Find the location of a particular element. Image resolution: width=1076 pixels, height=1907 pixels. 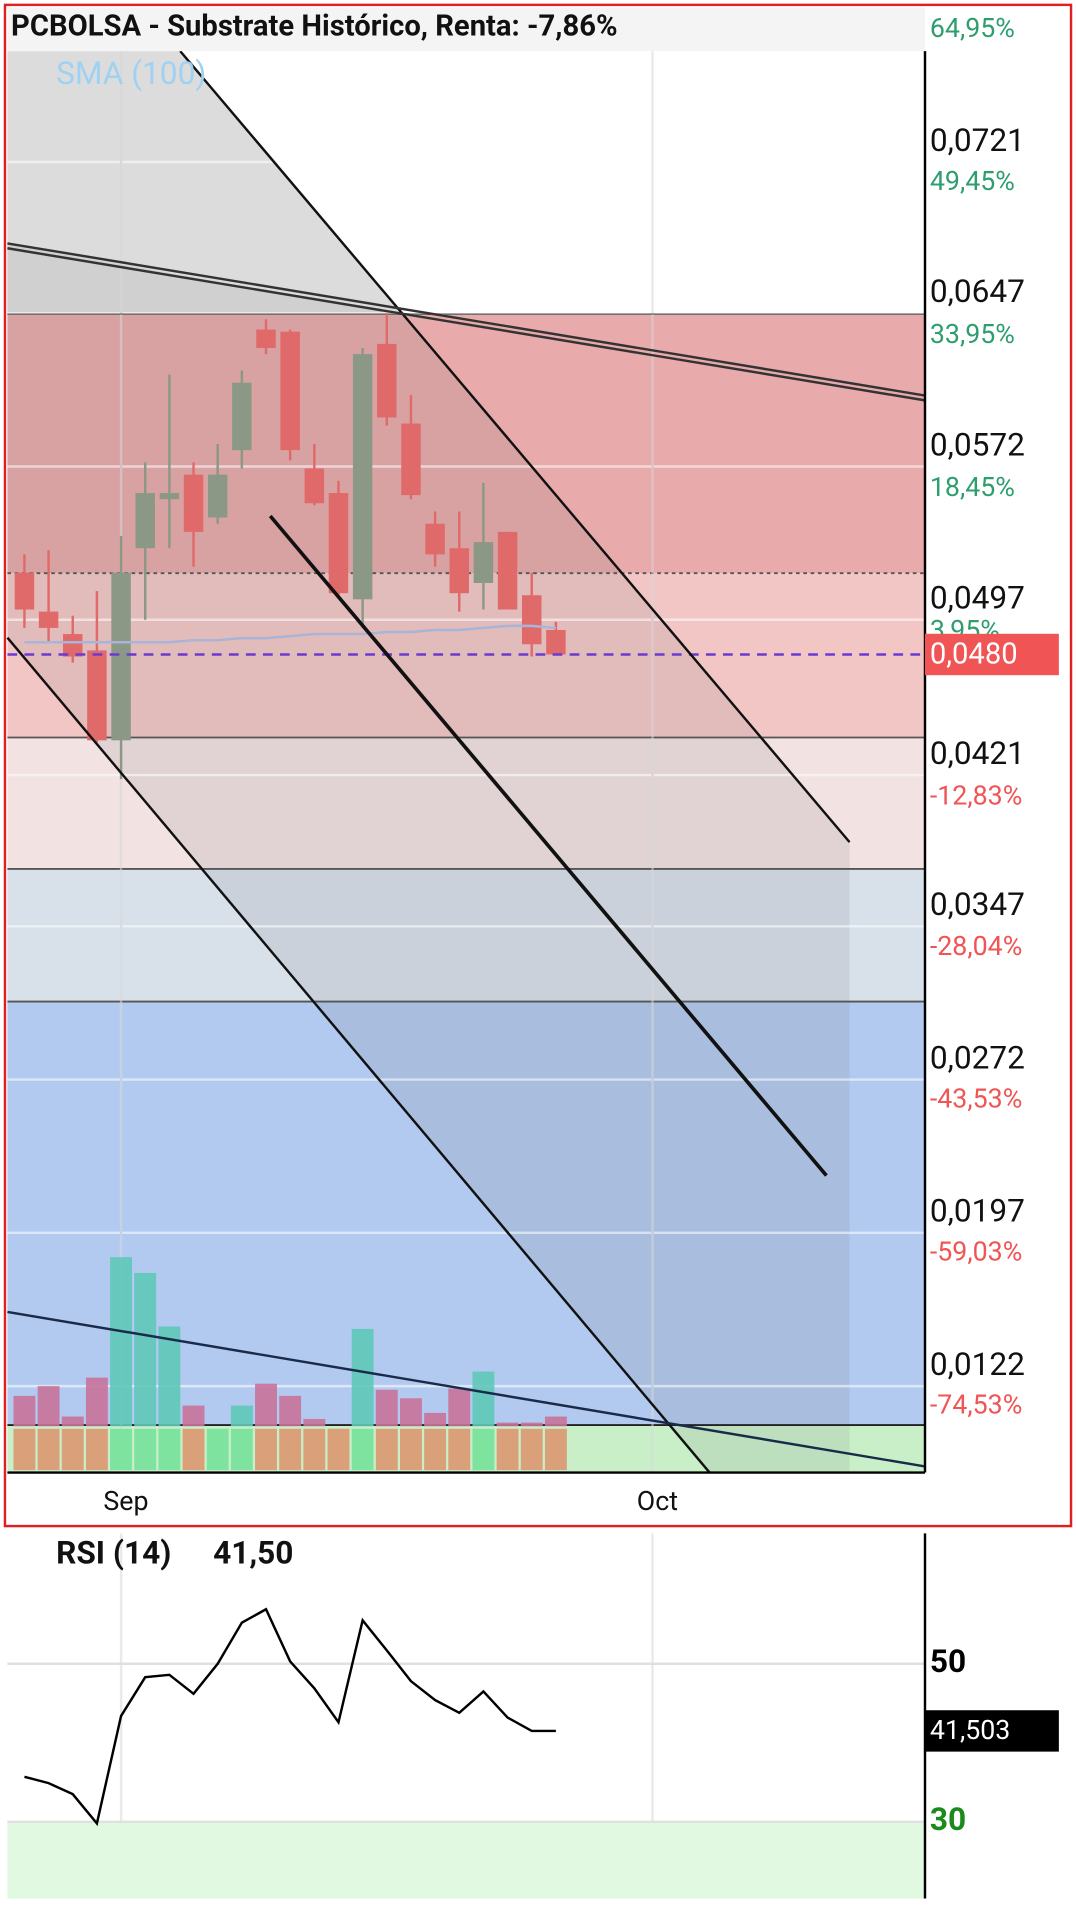

sma-line is located at coordinates (290, 634).